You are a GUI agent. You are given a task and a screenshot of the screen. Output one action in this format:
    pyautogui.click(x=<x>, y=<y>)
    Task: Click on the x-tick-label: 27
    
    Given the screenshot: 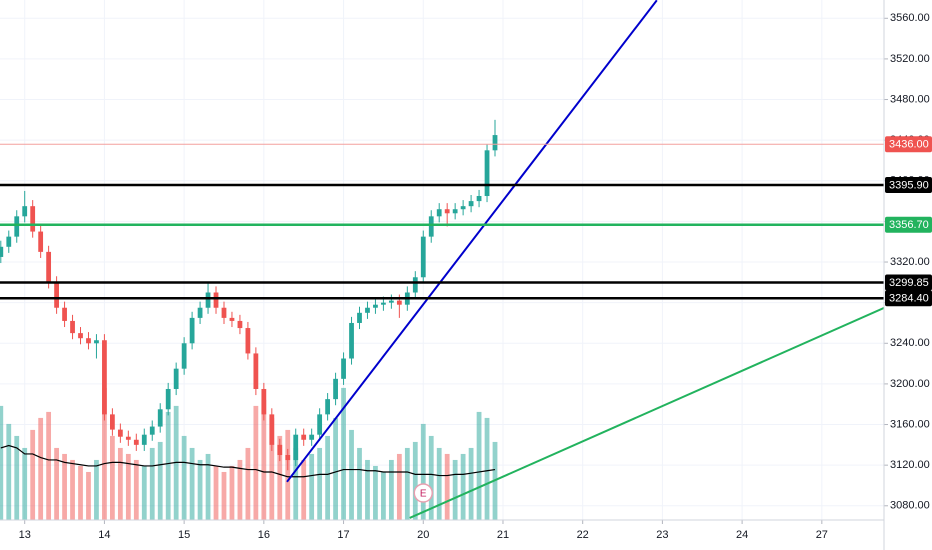 What is the action you would take?
    pyautogui.click(x=822, y=535)
    